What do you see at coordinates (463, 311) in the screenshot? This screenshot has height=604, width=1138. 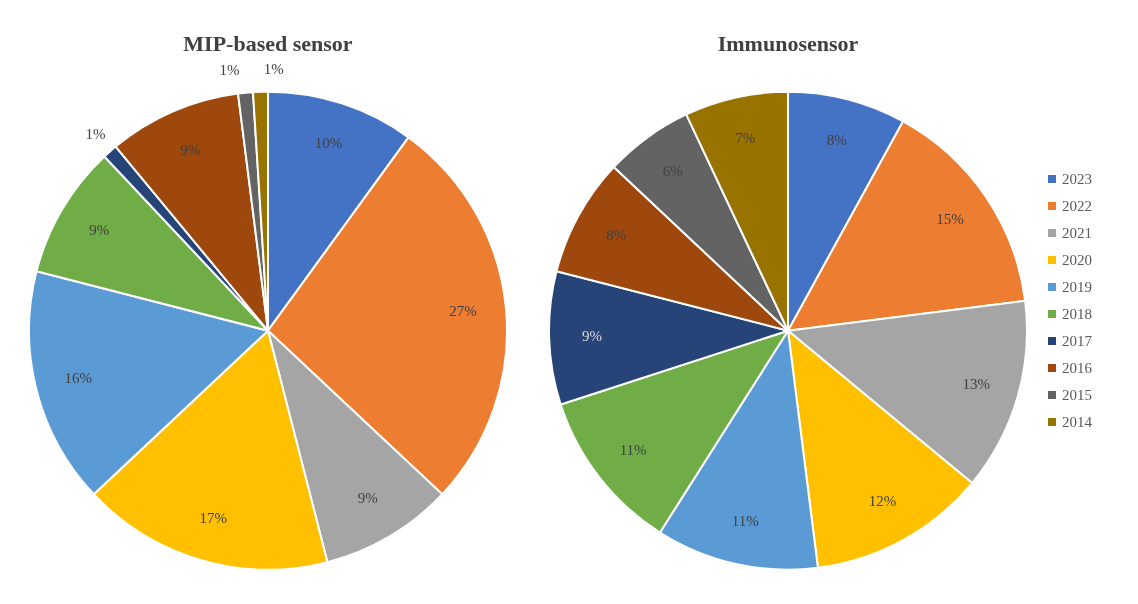 I see `data-label: 27%` at bounding box center [463, 311].